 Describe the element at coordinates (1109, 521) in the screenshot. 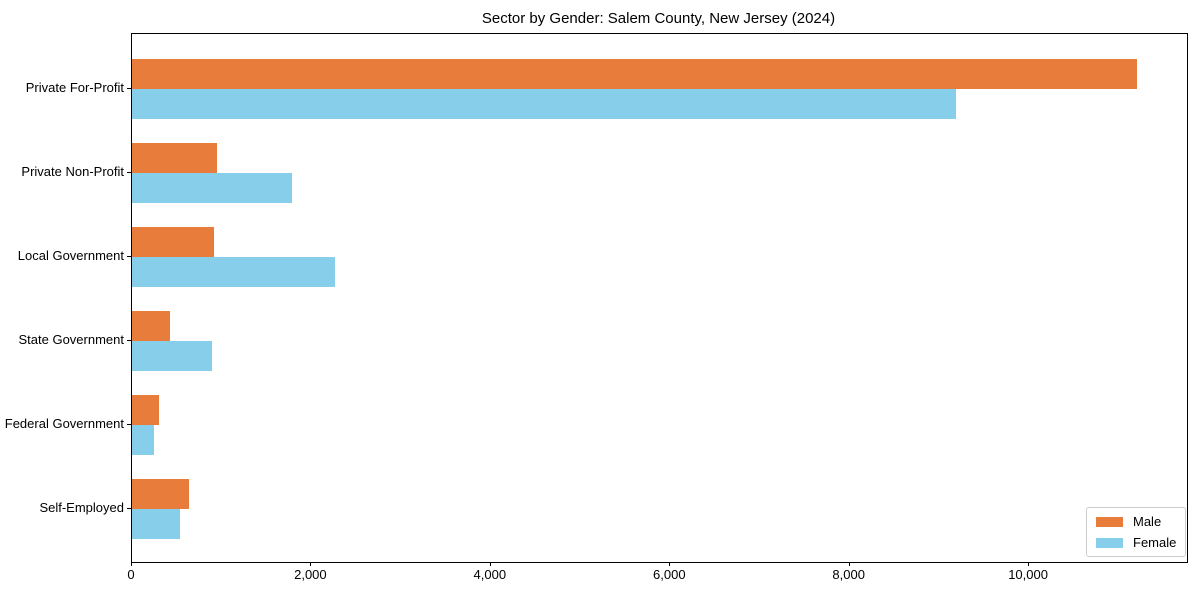

I see `legend-swatch-male` at that location.